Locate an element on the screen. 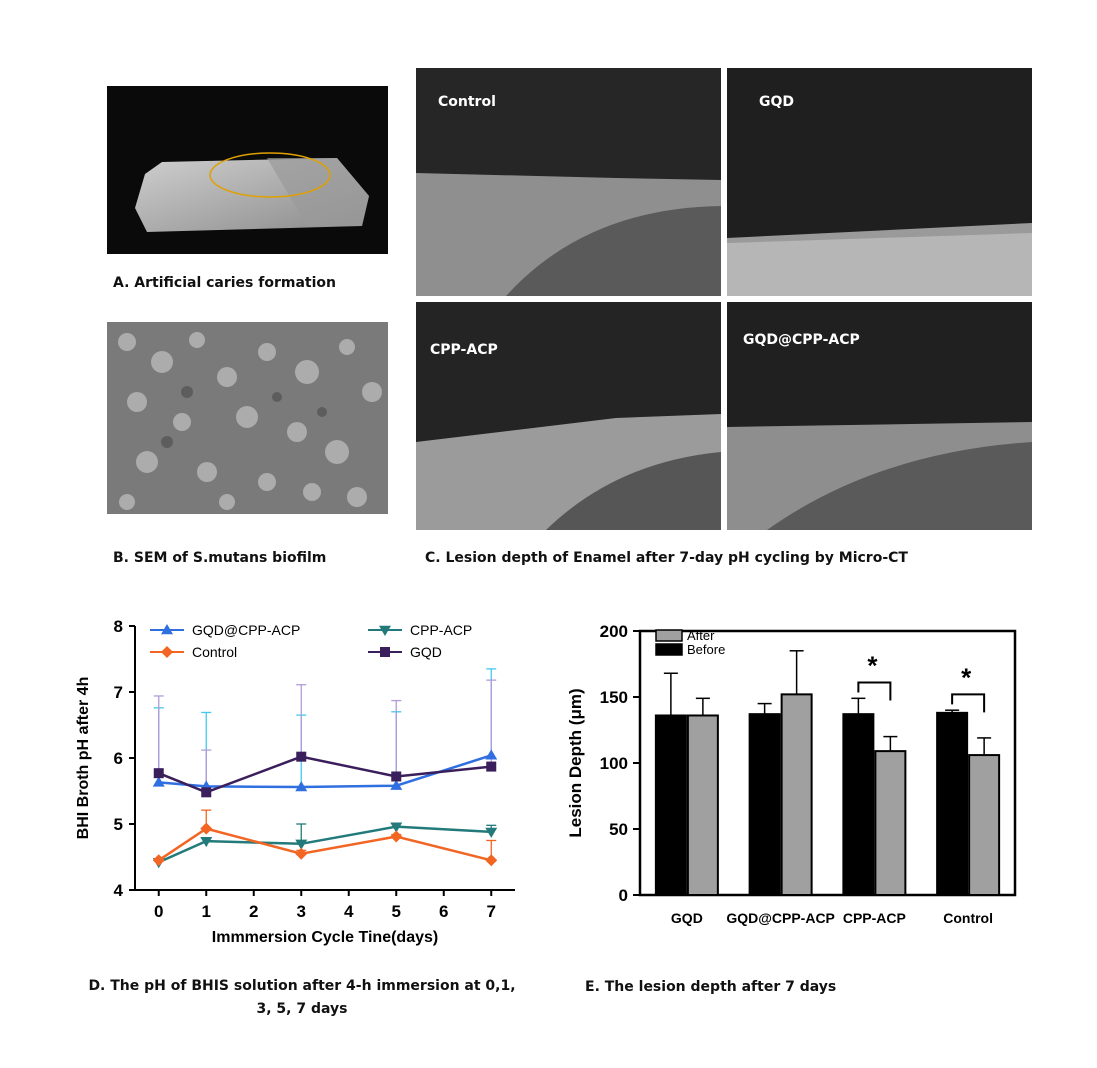  x-tick-label: 3 is located at coordinates (301, 911).